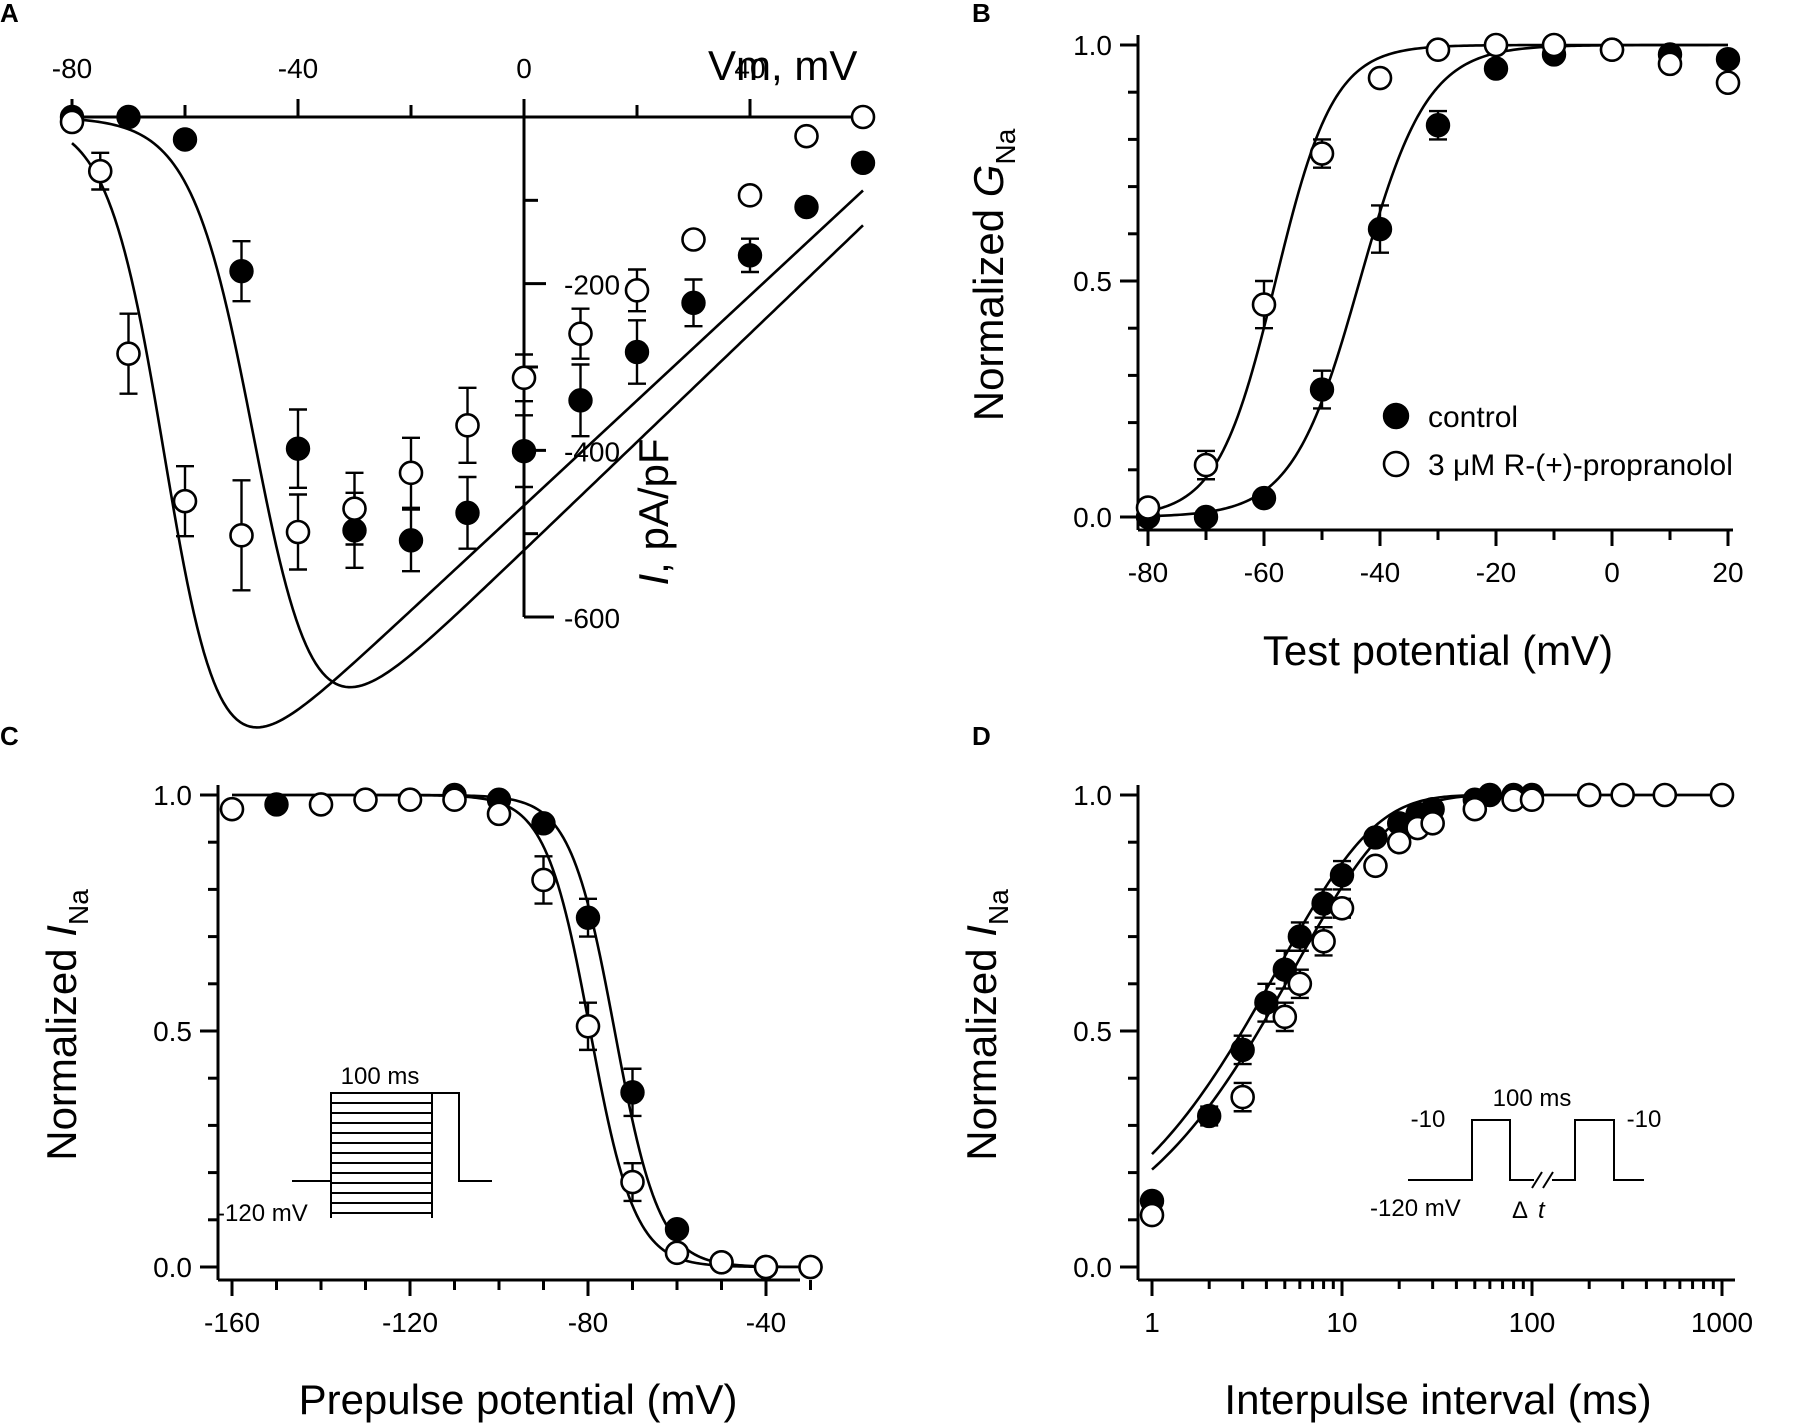 This screenshot has height=1424, width=1804. I want to click on panel-c-letter: C, so click(9, 736).